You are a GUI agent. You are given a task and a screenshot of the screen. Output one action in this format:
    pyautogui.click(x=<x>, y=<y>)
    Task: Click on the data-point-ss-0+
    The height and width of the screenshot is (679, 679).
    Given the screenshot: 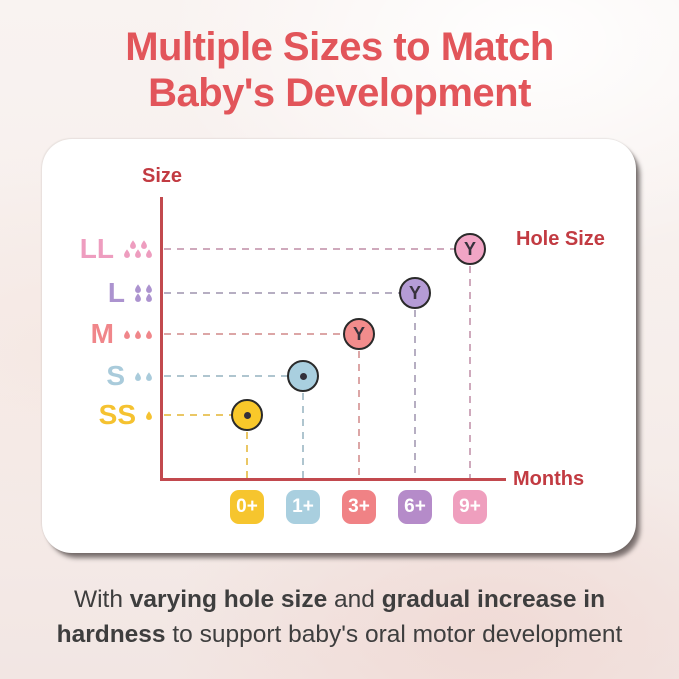 What is the action you would take?
    pyautogui.click(x=247, y=415)
    